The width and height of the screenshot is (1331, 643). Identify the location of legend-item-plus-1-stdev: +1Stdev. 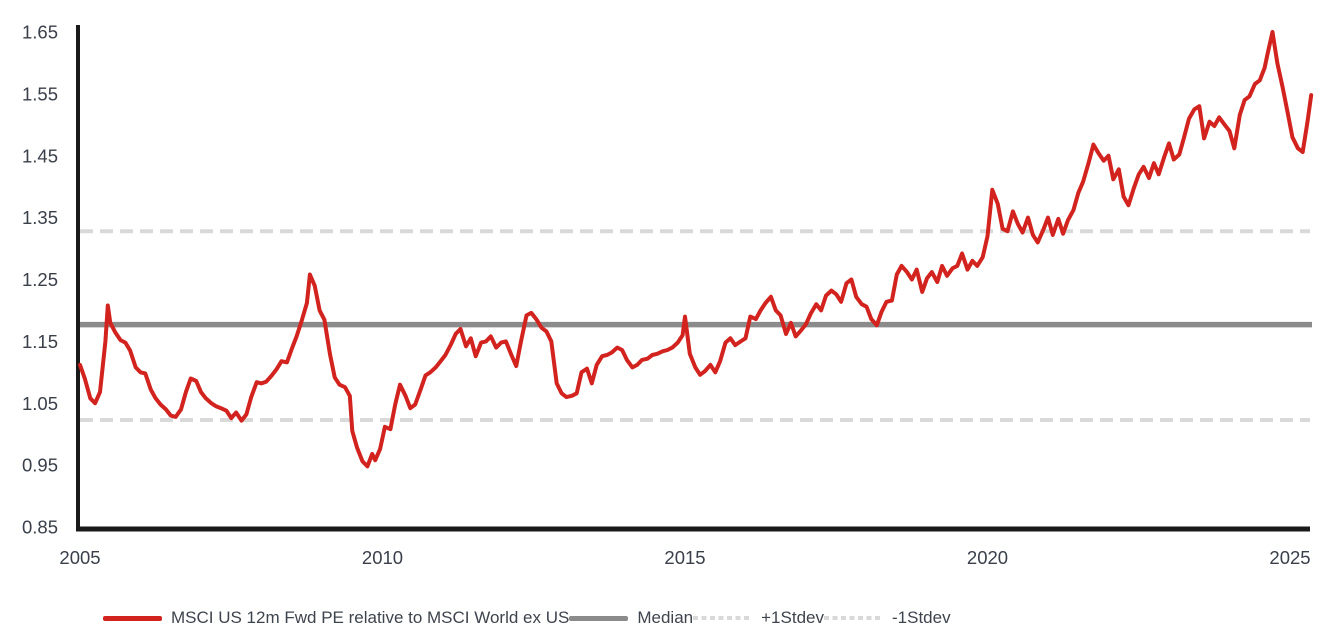
(758, 618).